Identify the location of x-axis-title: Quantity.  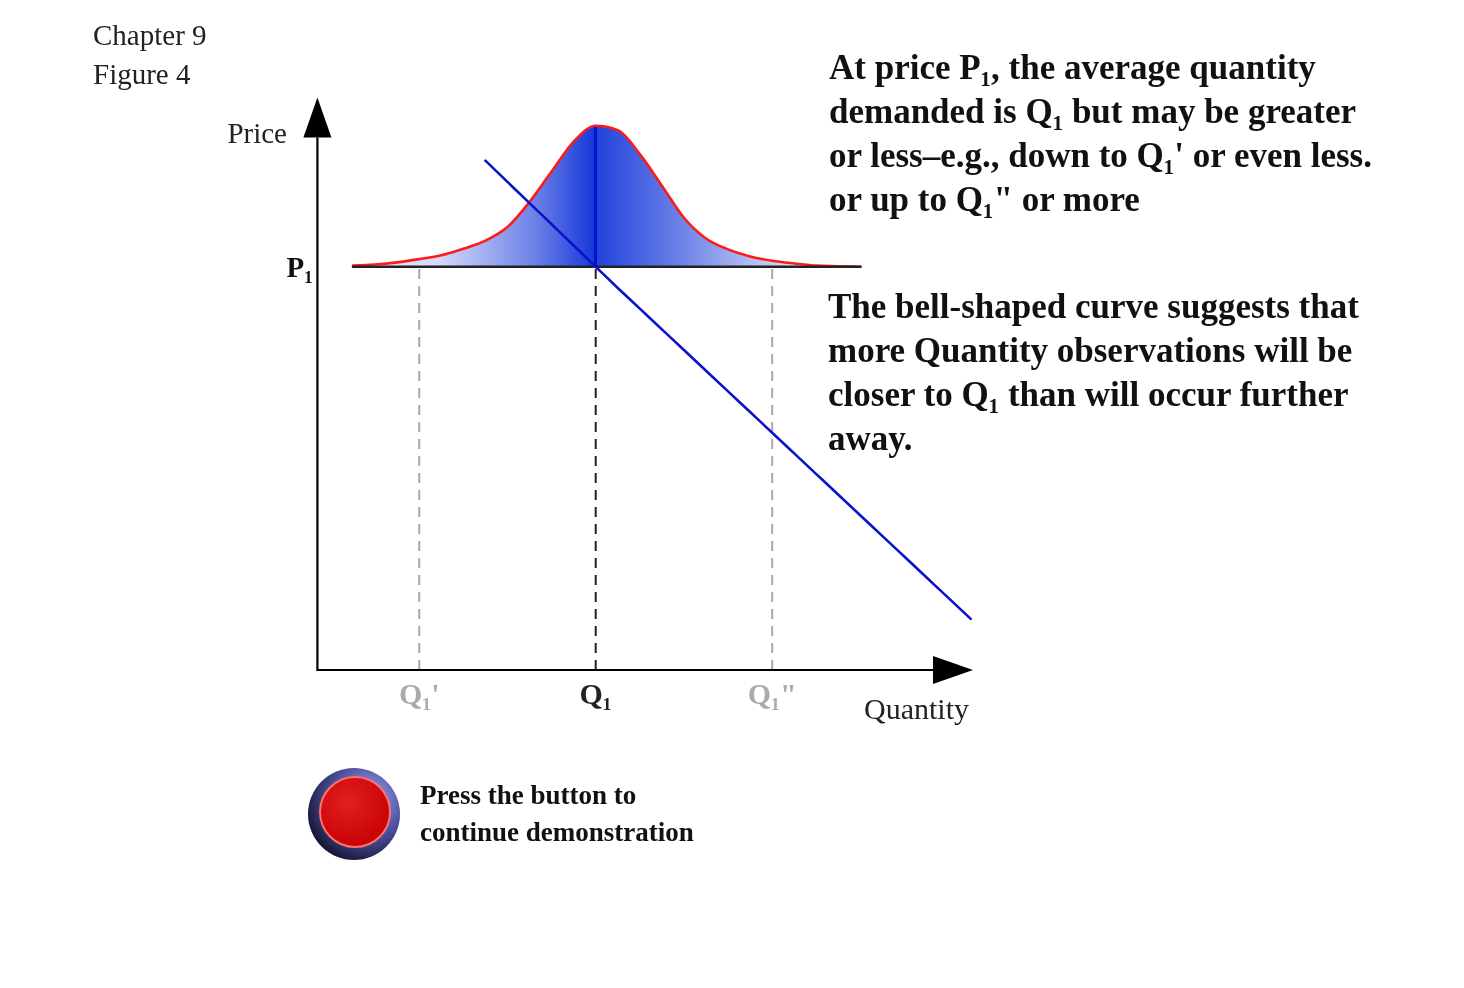
(916, 708).